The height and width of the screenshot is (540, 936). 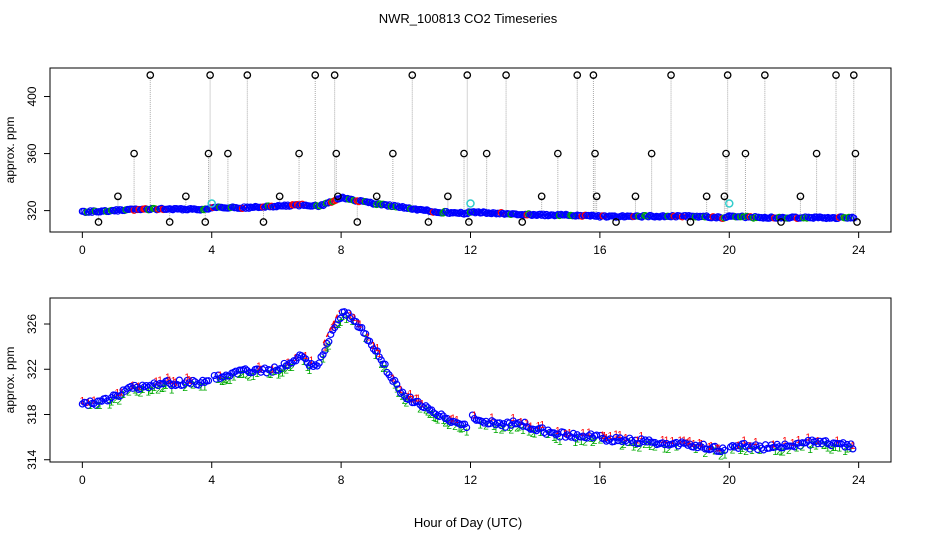 I want to click on top-panel-ylabel: approx. ppm, so click(x=10, y=150).